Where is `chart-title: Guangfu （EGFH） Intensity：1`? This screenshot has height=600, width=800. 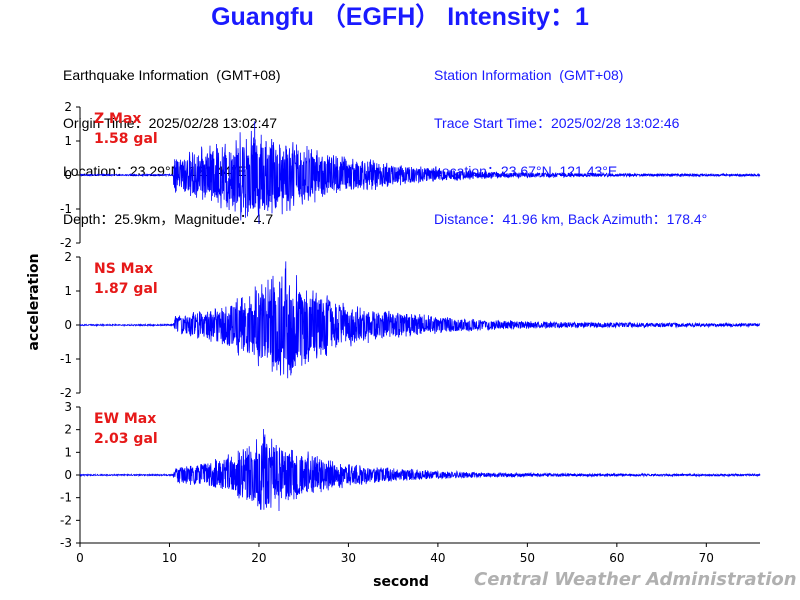 chart-title: Guangfu （EGFH） Intensity：1 is located at coordinates (400, 17).